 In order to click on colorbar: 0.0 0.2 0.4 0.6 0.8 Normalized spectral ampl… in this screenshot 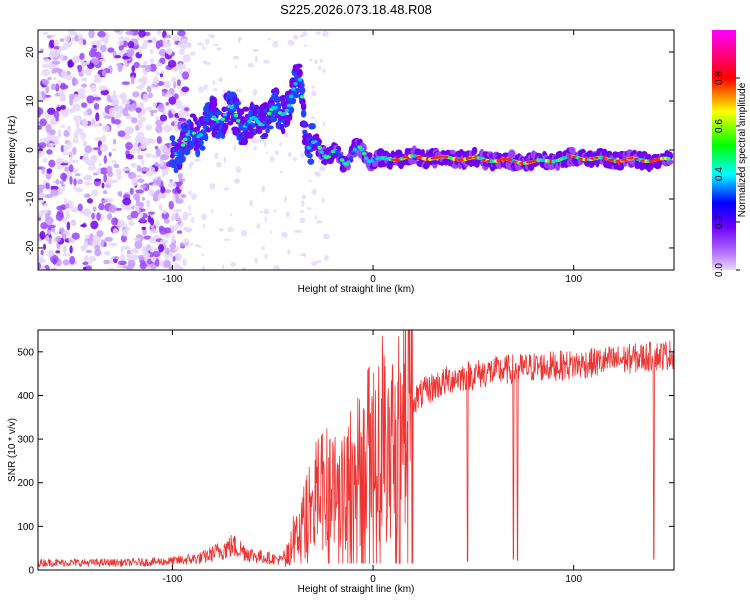, I will do `click(730, 153)`.